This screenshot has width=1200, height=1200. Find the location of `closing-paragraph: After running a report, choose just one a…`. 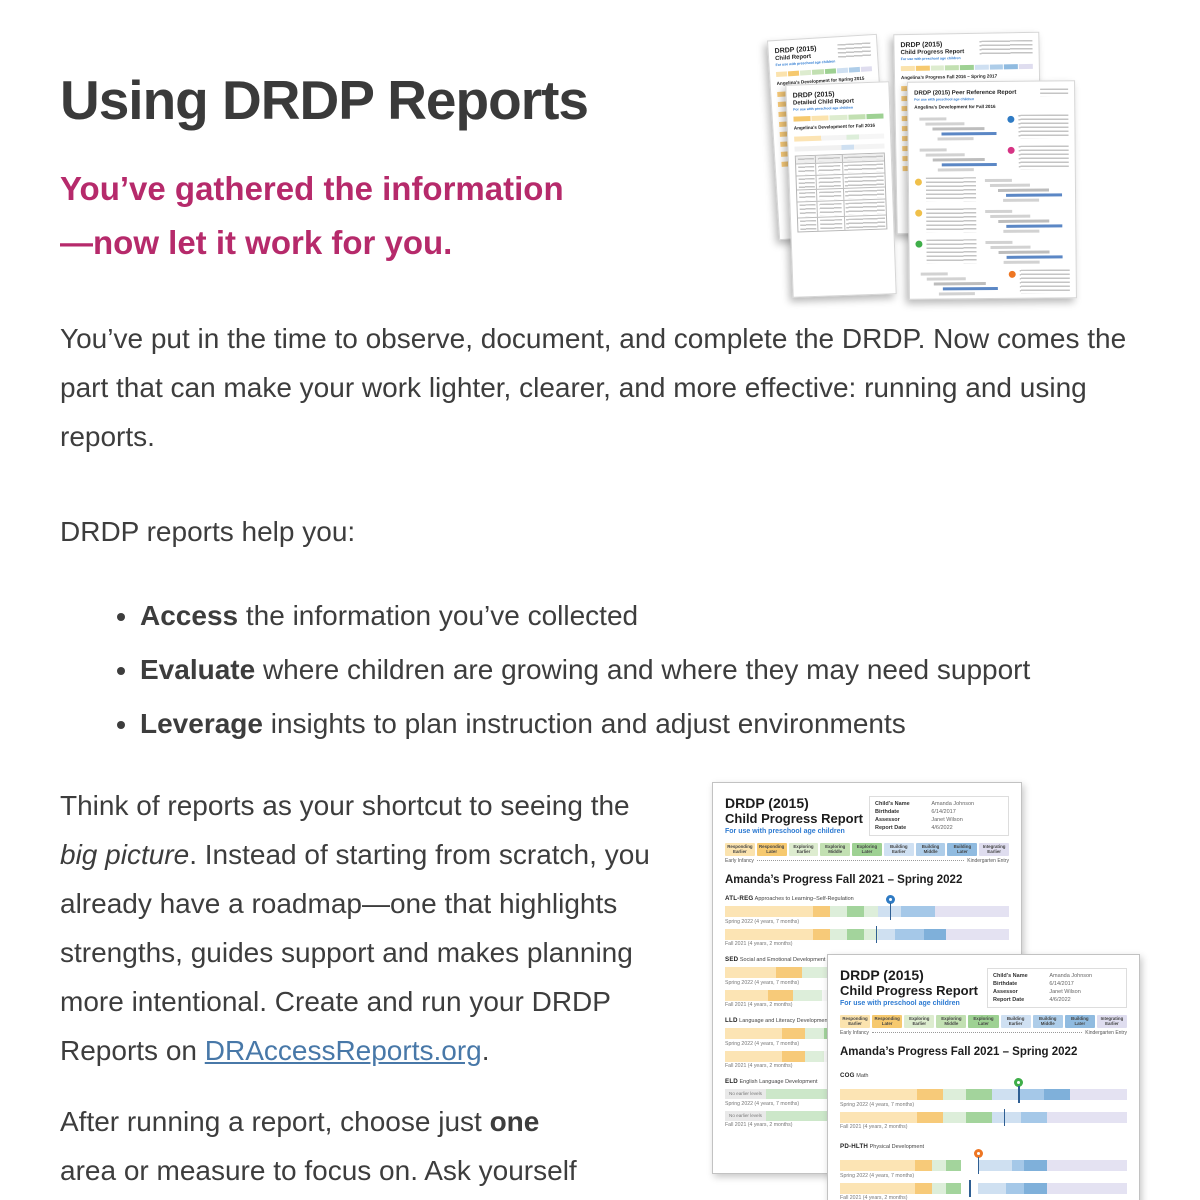

closing-paragraph: After running a report, choose just one a… is located at coordinates (600, 1146).